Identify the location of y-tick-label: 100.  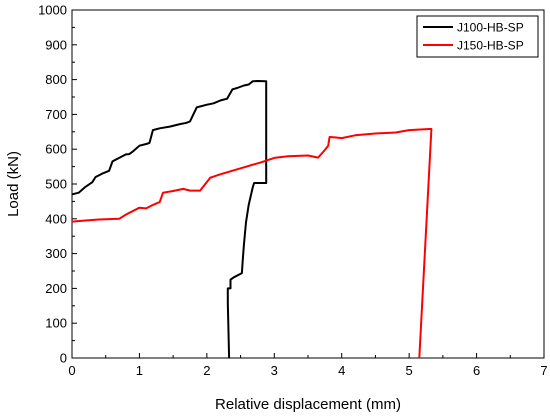
(56, 323).